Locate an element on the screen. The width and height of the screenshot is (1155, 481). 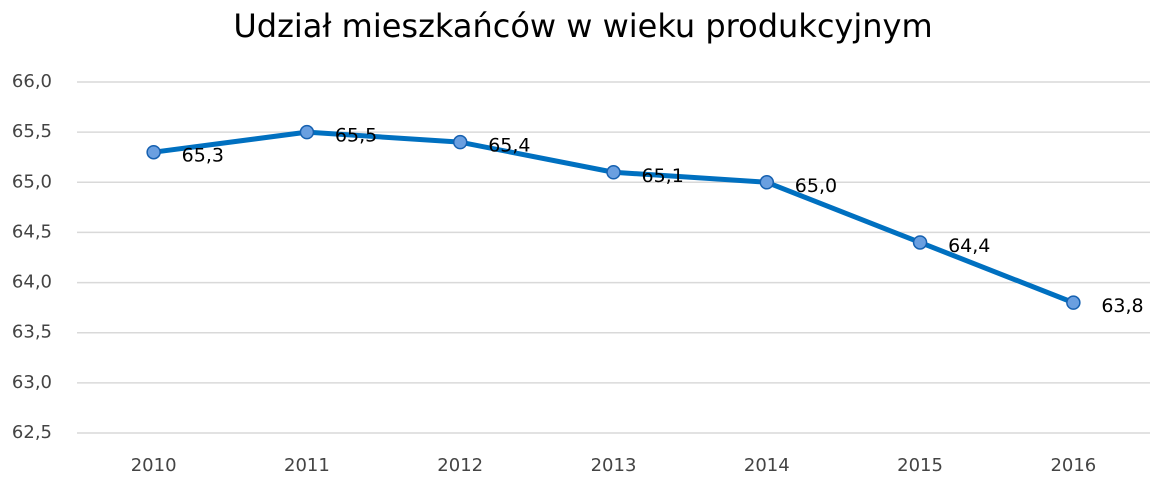
data-label: 65,0 is located at coordinates (816, 186).